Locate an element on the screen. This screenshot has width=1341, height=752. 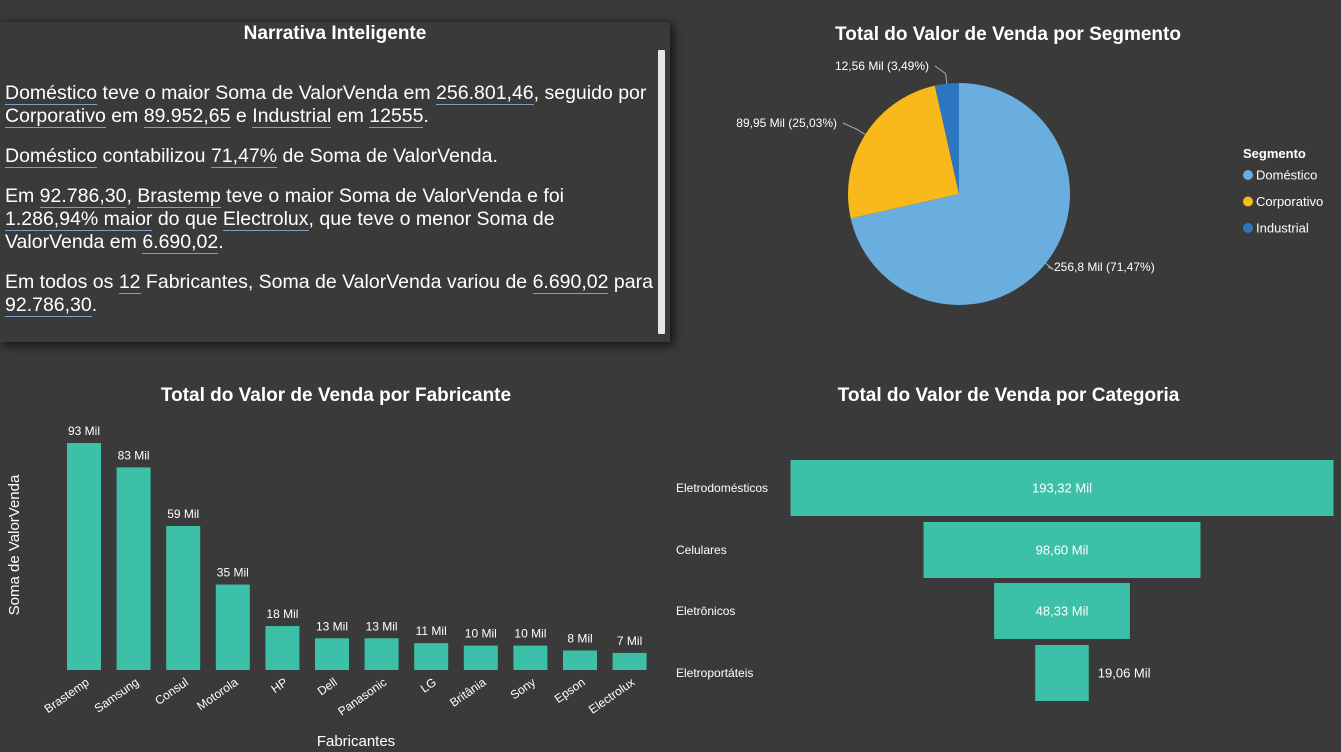
bar-data-label: 59 Mil is located at coordinates (183, 514).